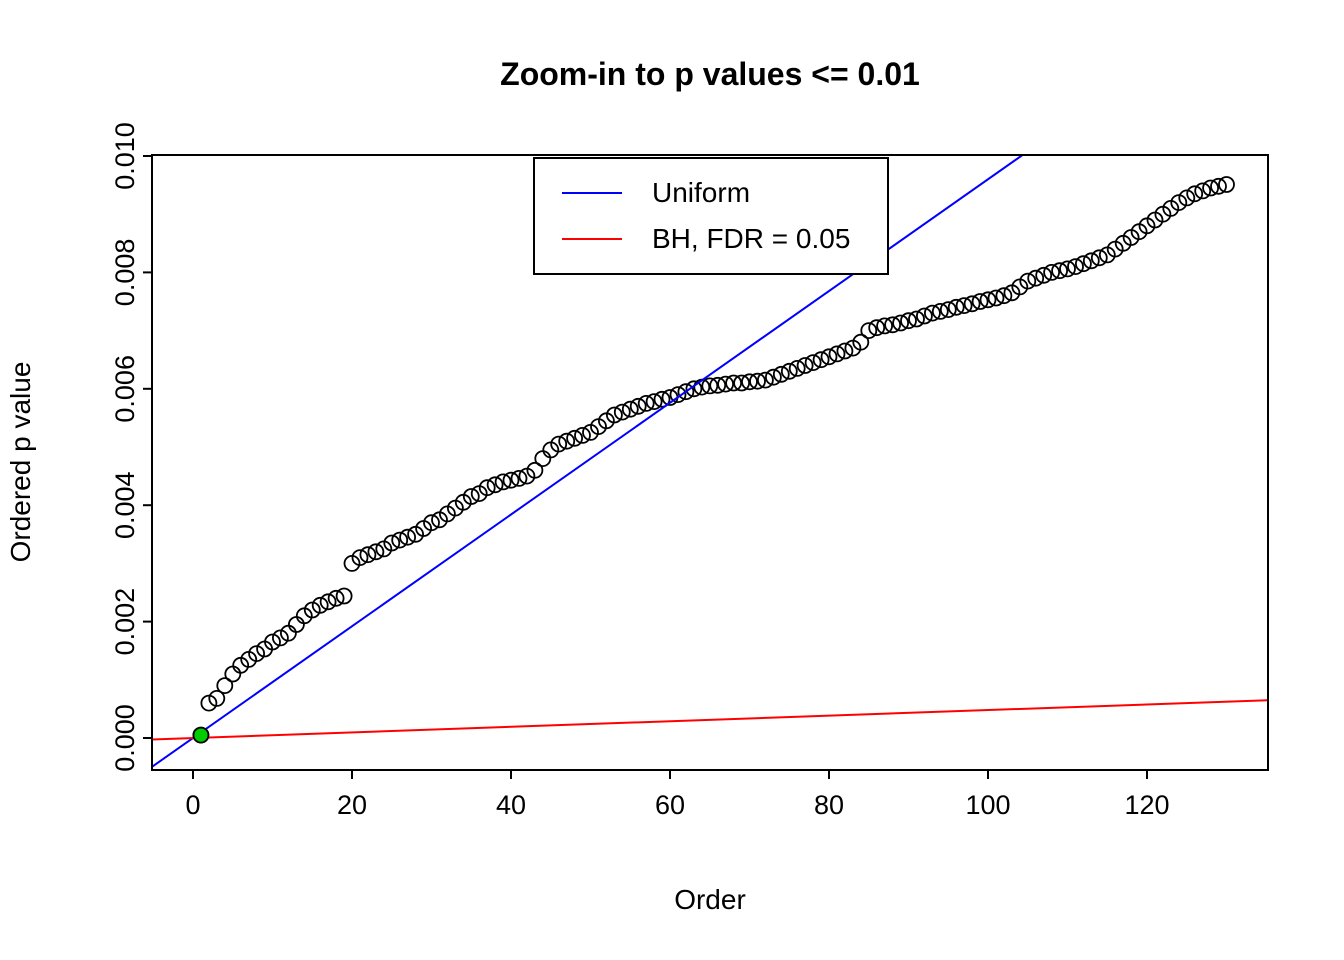  I want to click on uniform-line-swatch, so click(592, 193).